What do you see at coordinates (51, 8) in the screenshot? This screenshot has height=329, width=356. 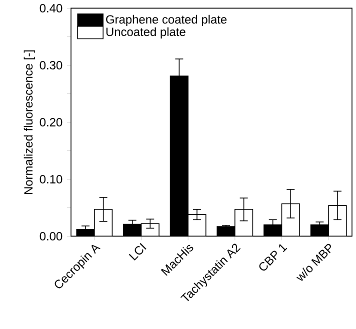 I see `y-tick-label: 0.40` at bounding box center [51, 8].